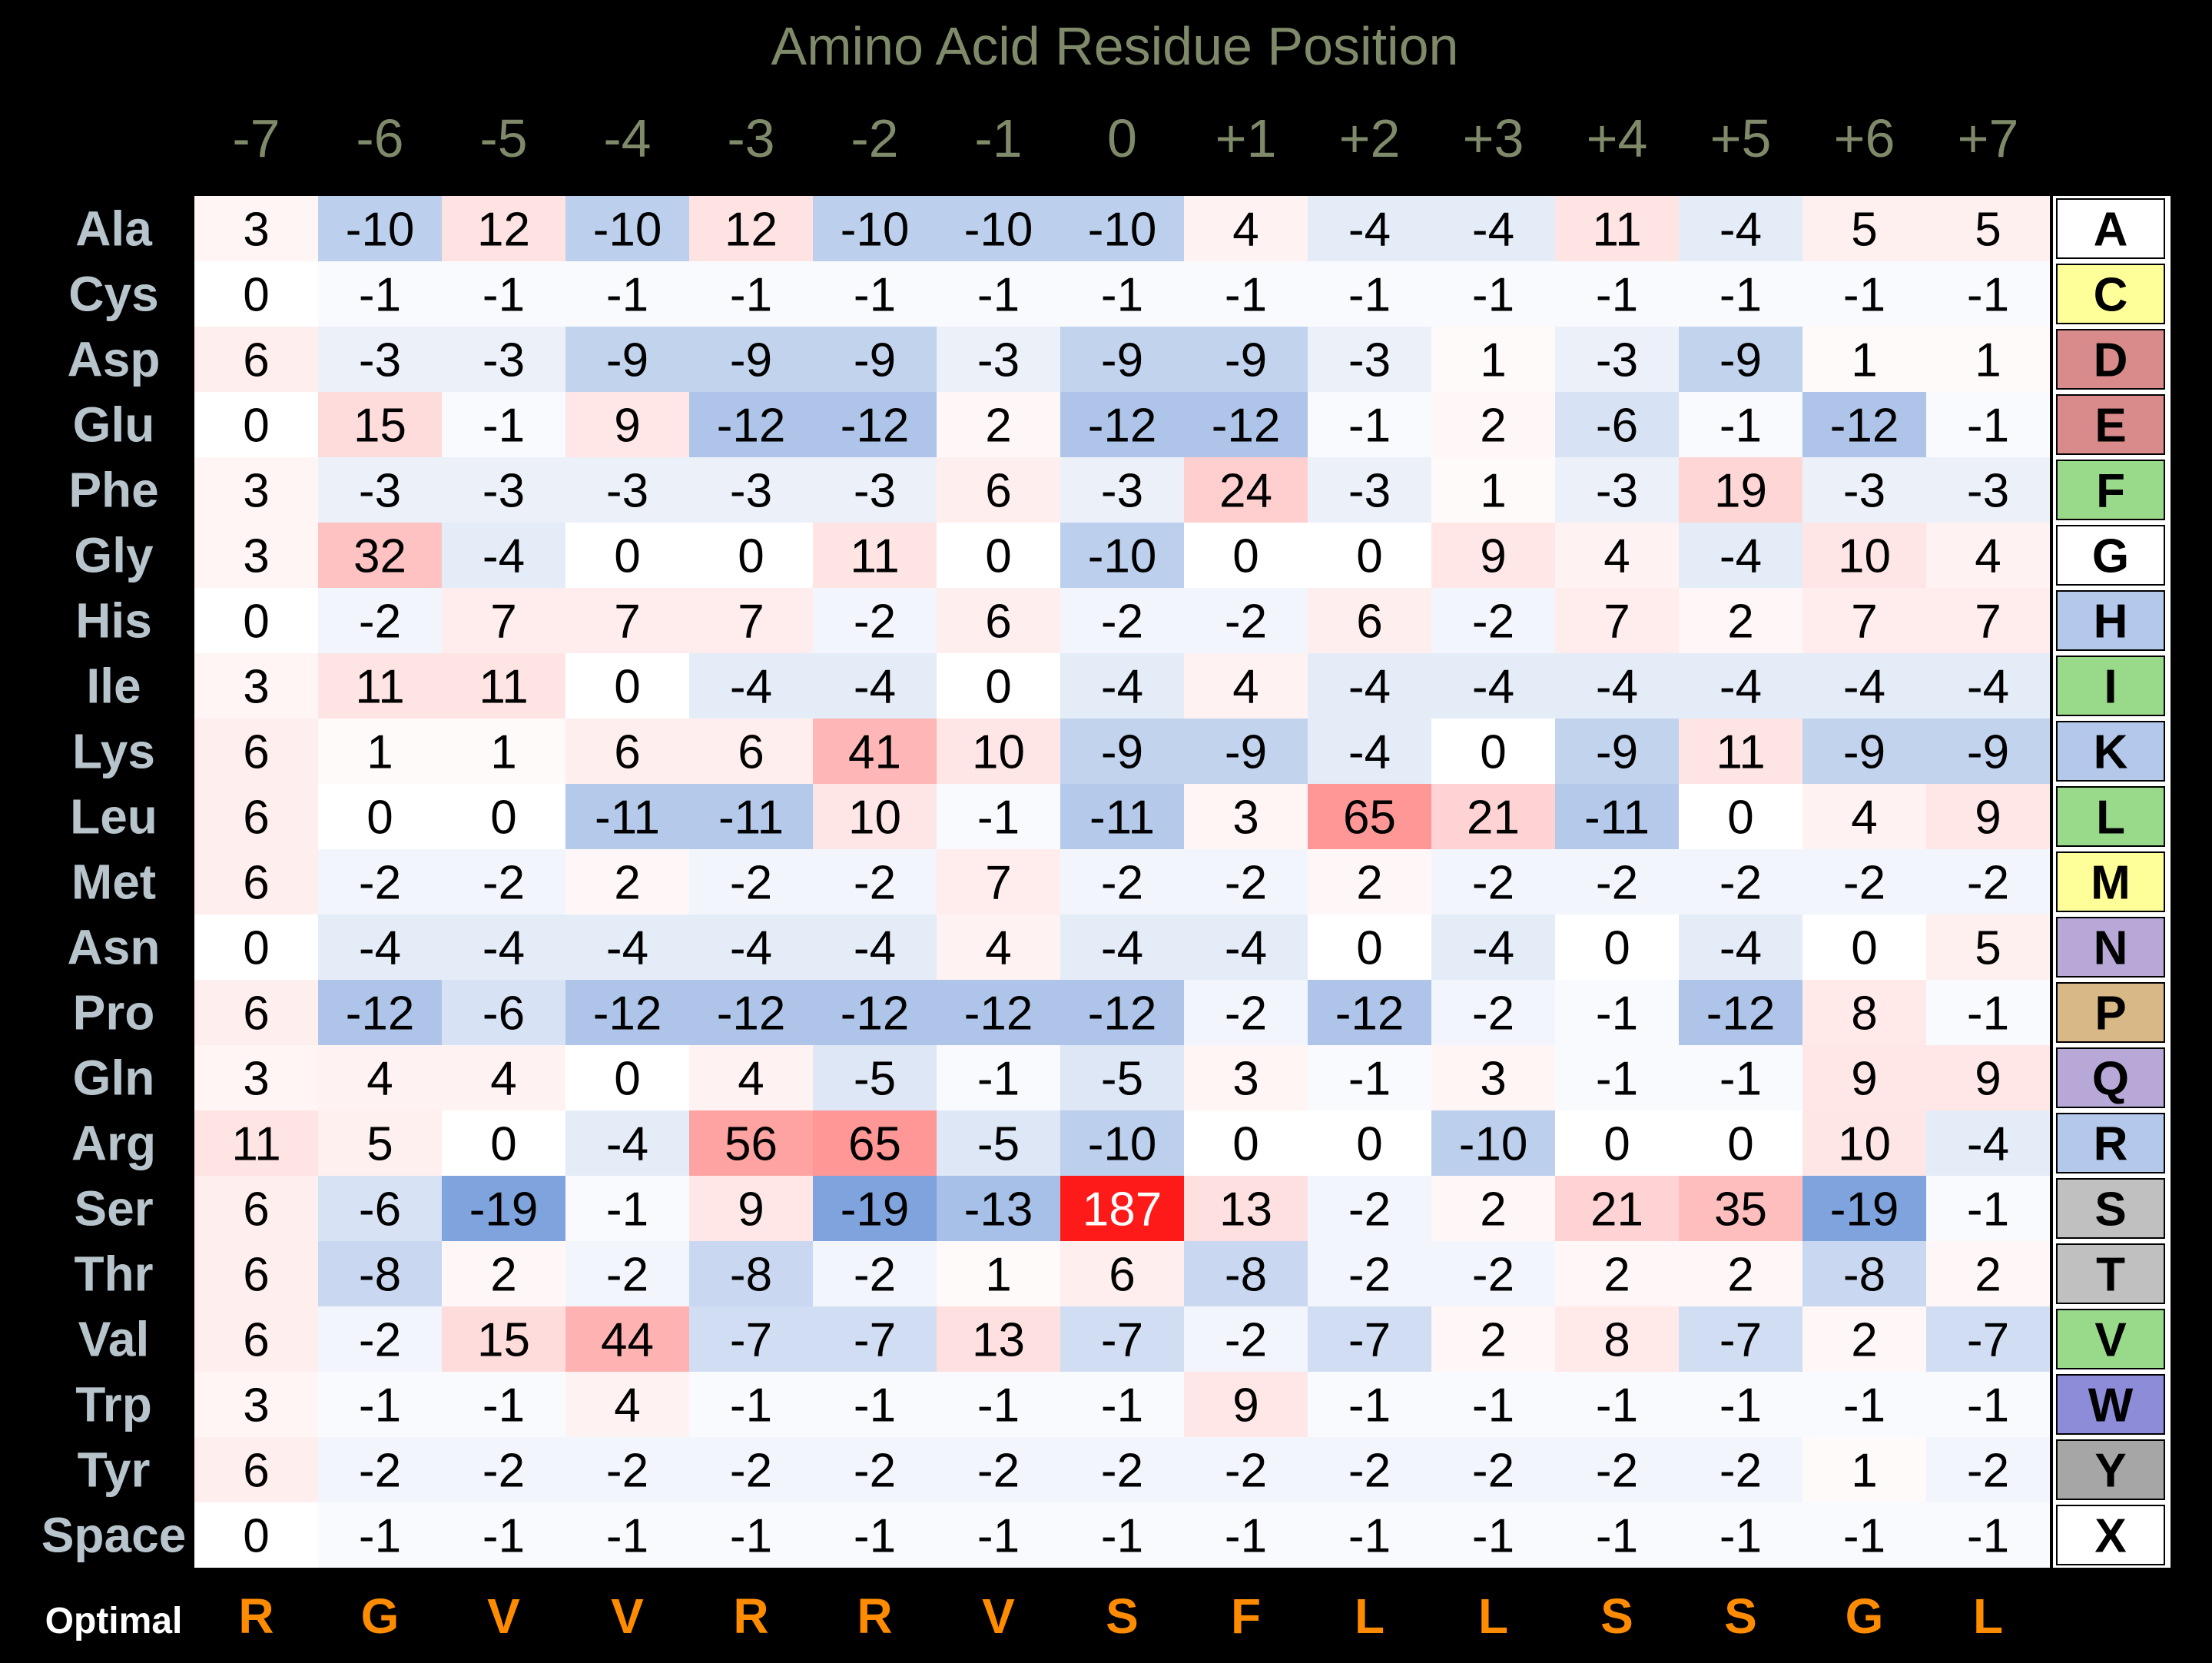 The width and height of the screenshot is (2212, 1663). Describe the element at coordinates (1864, 622) in the screenshot. I see `cell-value: 7` at that location.